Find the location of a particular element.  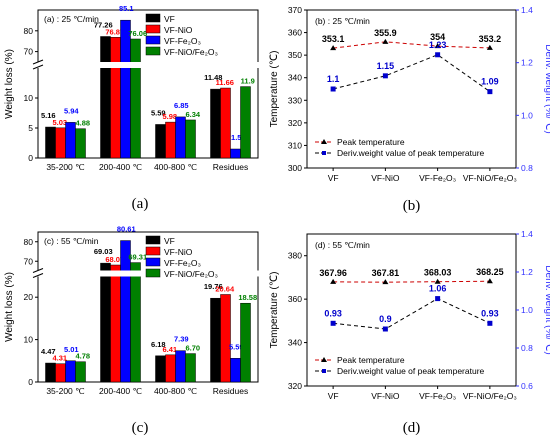

category-tick-label: 400-800 ℃ is located at coordinates (176, 167).